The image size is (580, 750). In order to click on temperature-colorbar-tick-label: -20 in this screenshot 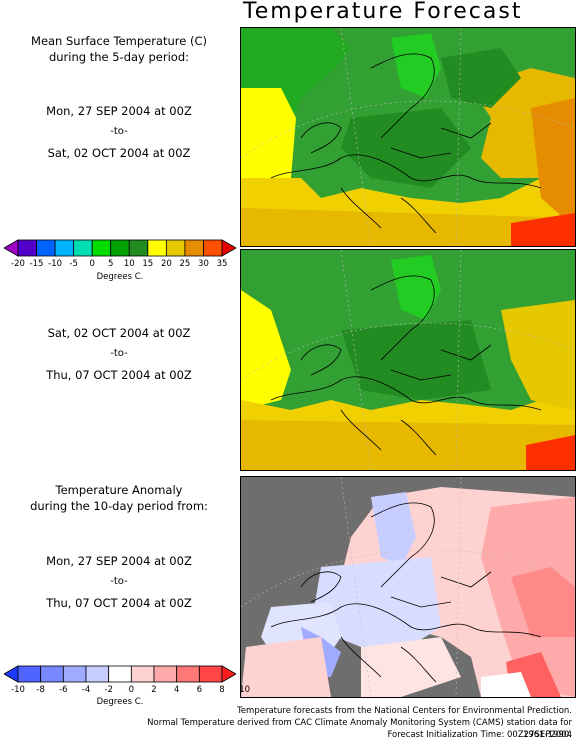, I will do `click(18, 264)`.